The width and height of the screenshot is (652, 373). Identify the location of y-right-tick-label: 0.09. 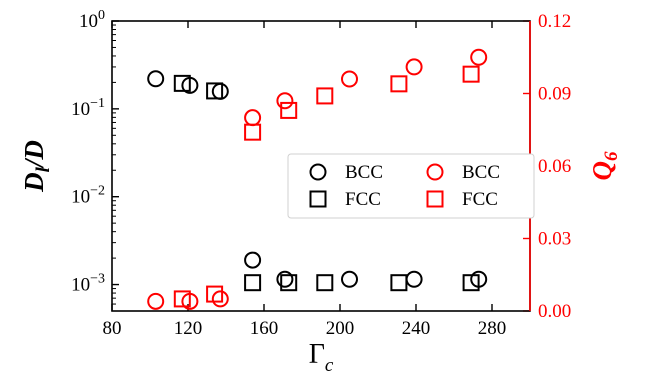
(554, 94).